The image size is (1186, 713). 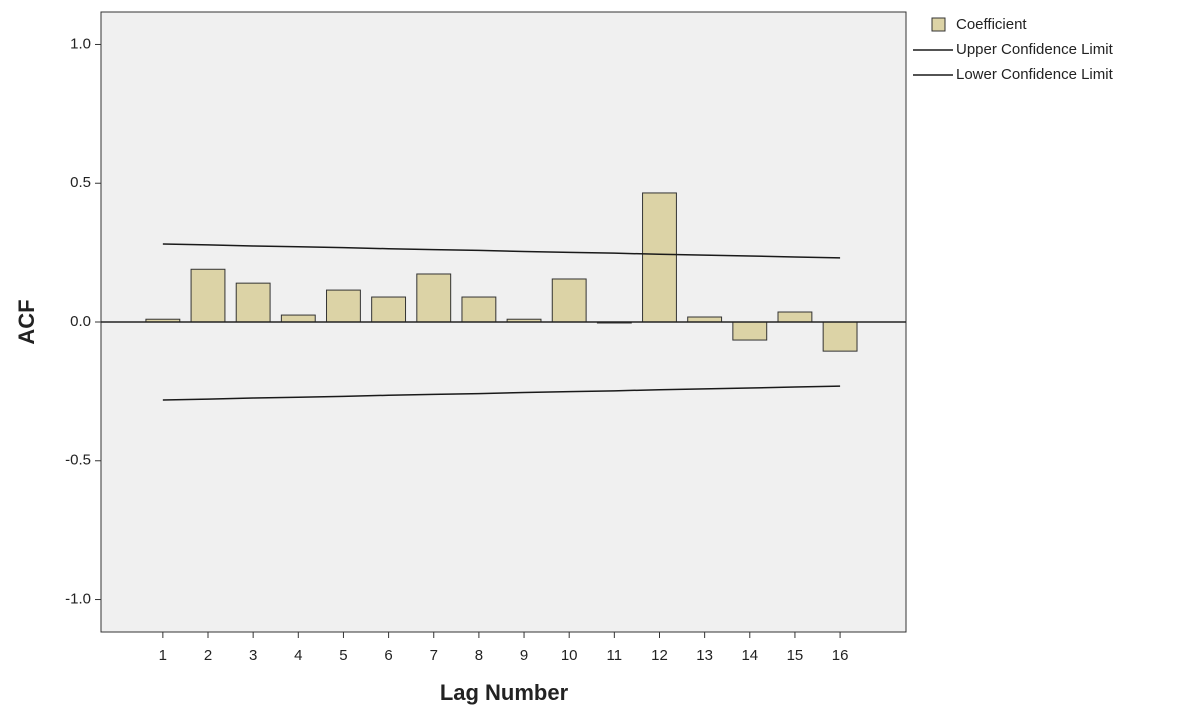 I want to click on x-tick-label: 13, so click(x=704, y=655).